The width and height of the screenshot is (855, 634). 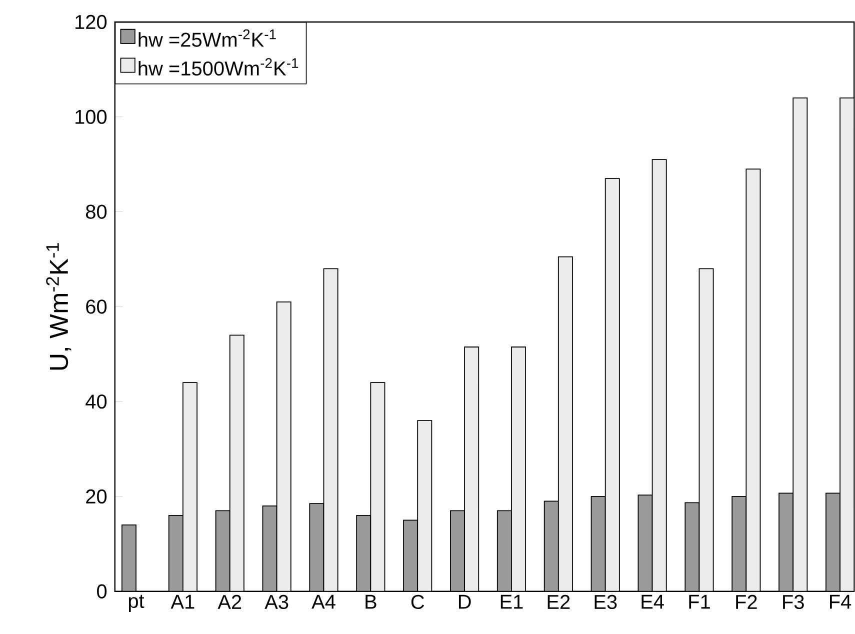 I want to click on x-tick-label: C, so click(x=417, y=601).